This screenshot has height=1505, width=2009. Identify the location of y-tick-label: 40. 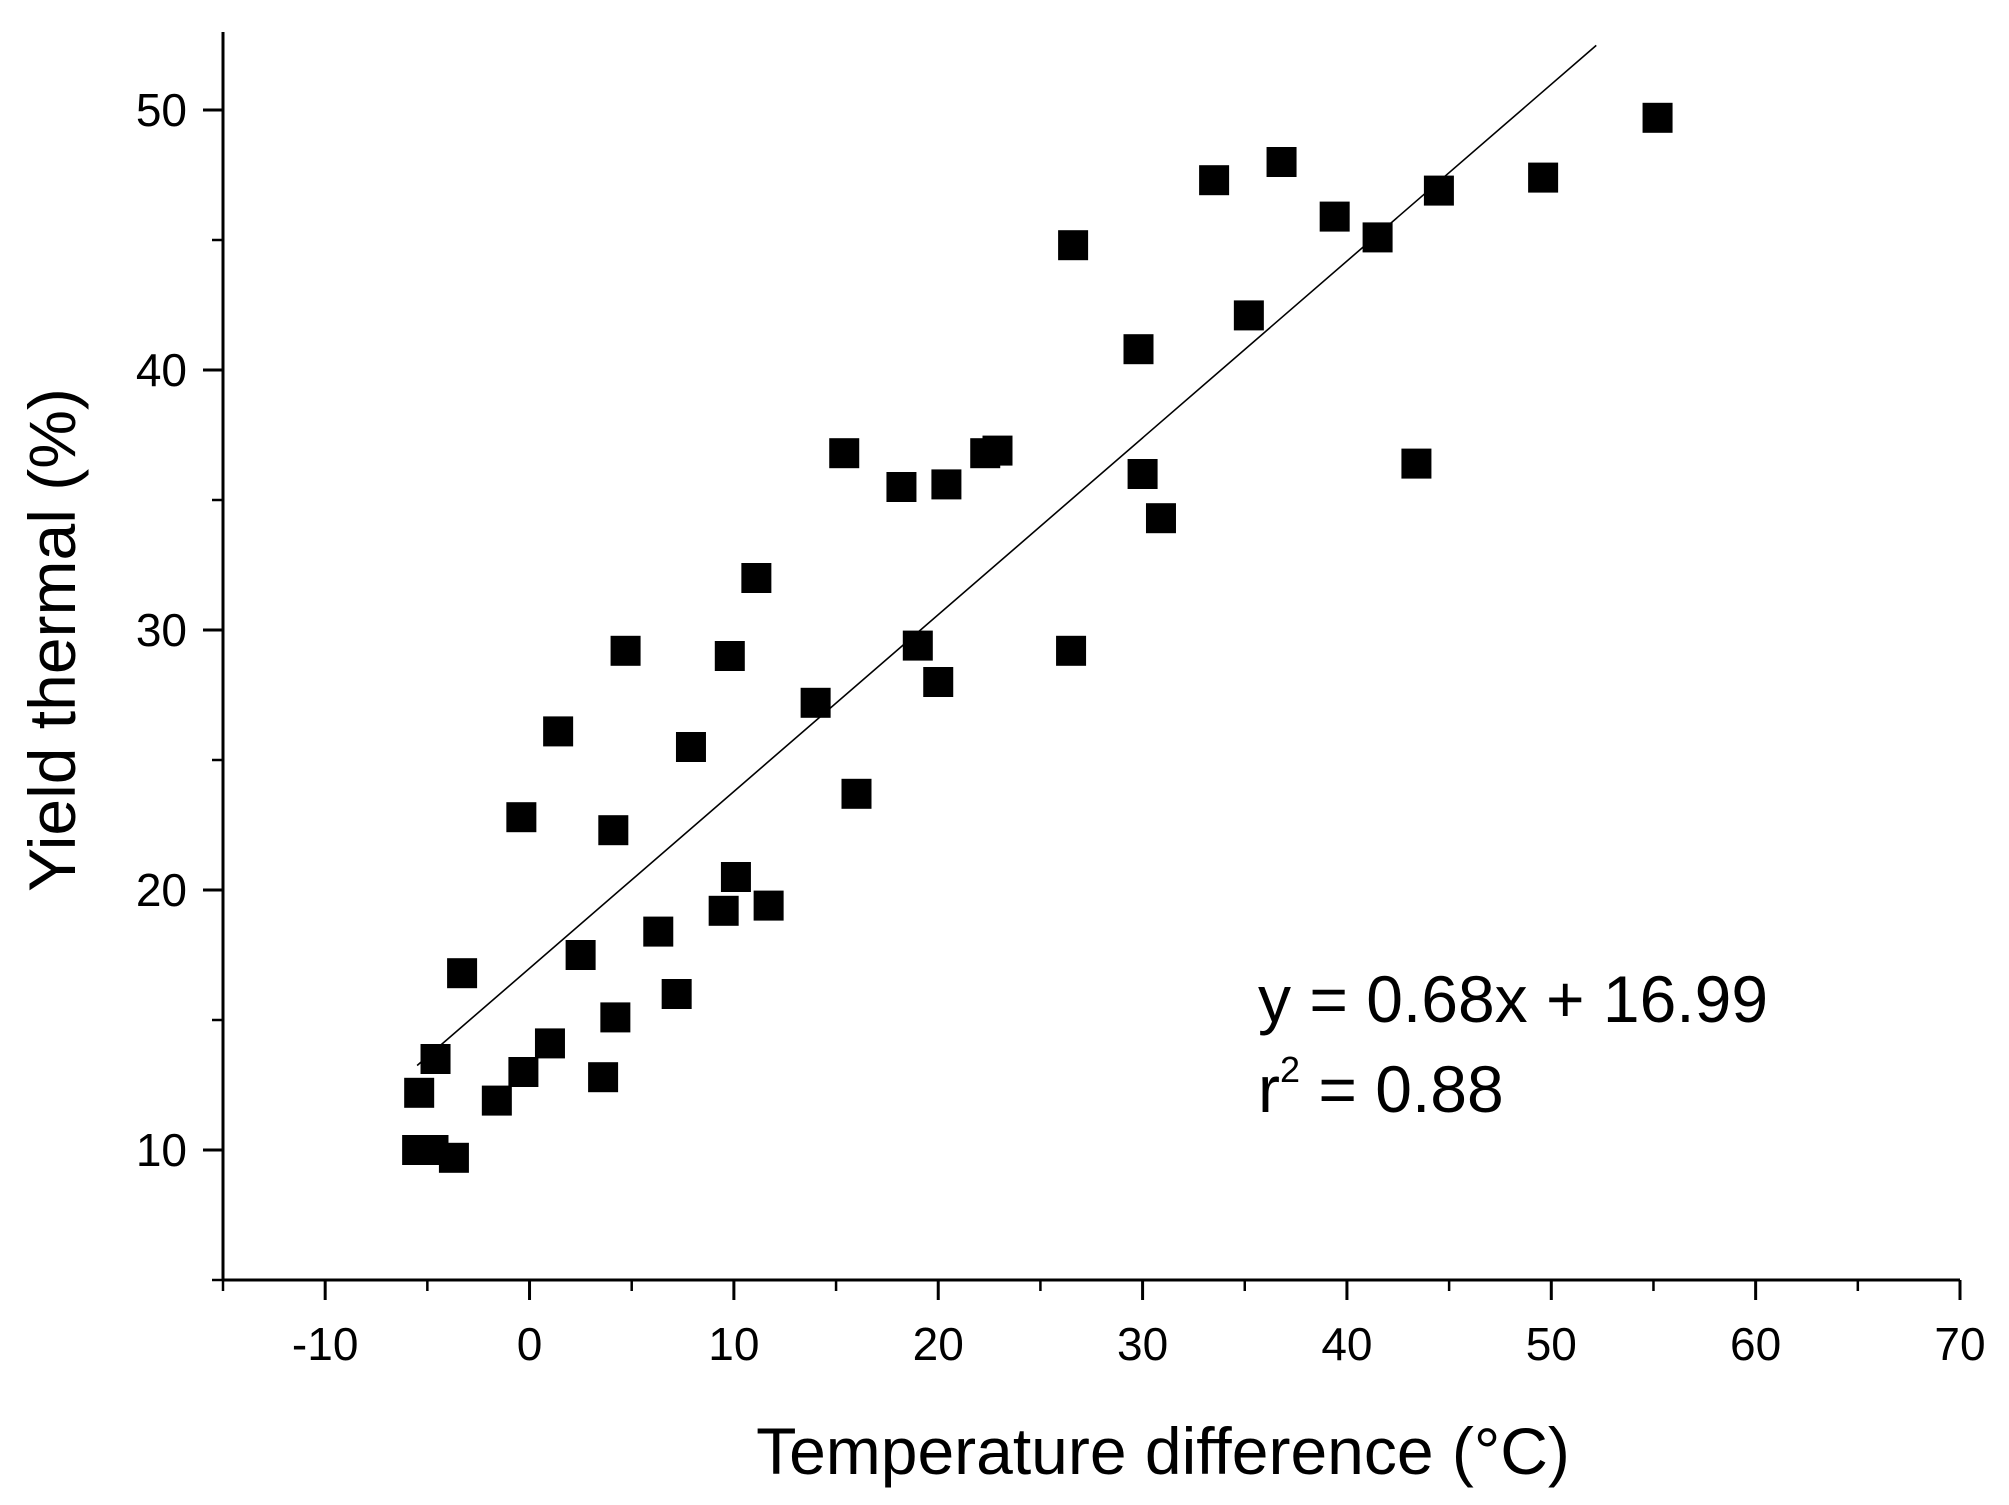
(161, 370).